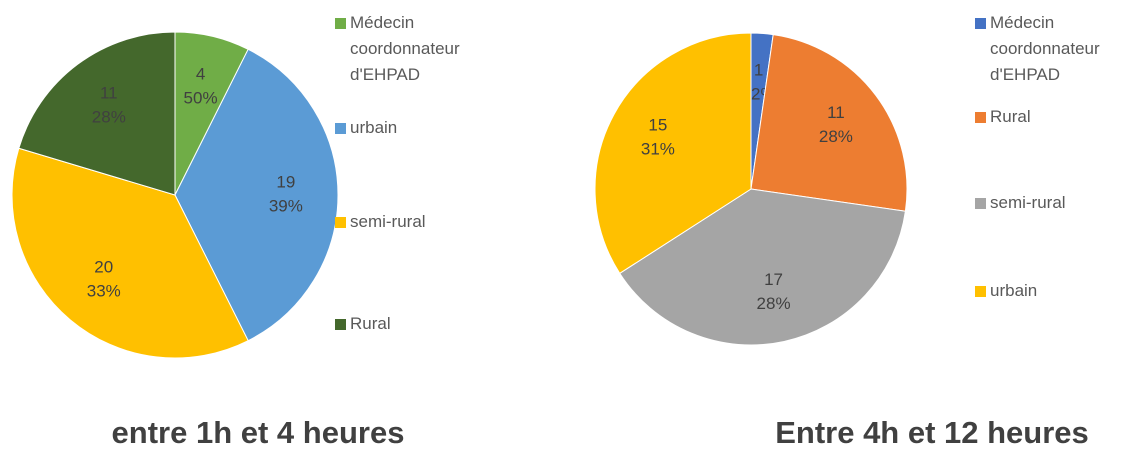  I want to click on percent-label: 33%, so click(104, 290).